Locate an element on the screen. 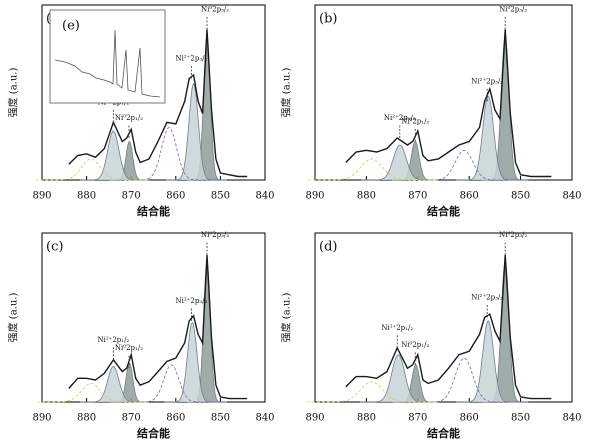 The width and height of the screenshot is (600, 448). panel-label: (c) is located at coordinates (54, 247).